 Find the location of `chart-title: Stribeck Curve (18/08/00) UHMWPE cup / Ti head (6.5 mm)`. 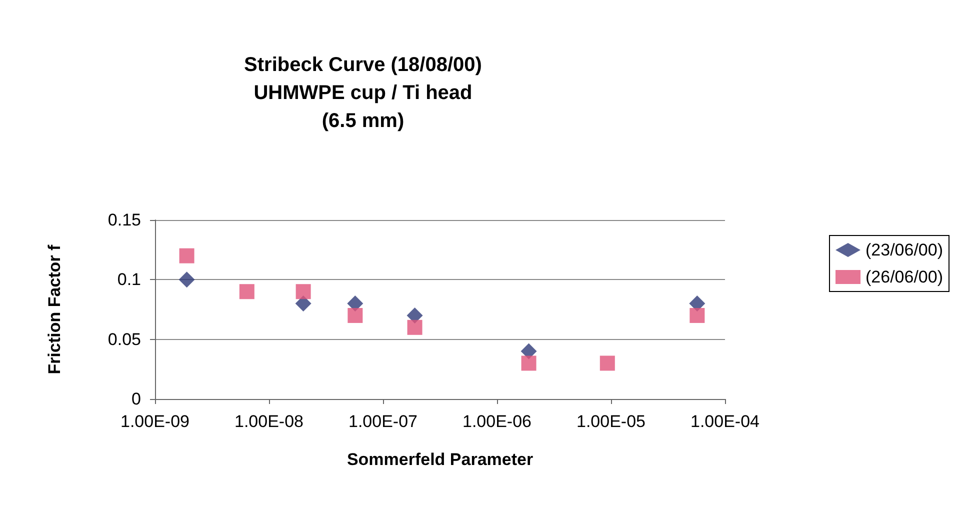

chart-title: Stribeck Curve (18/08/00) UHMWPE cup / Ti head (6.5 mm) is located at coordinates (363, 93).